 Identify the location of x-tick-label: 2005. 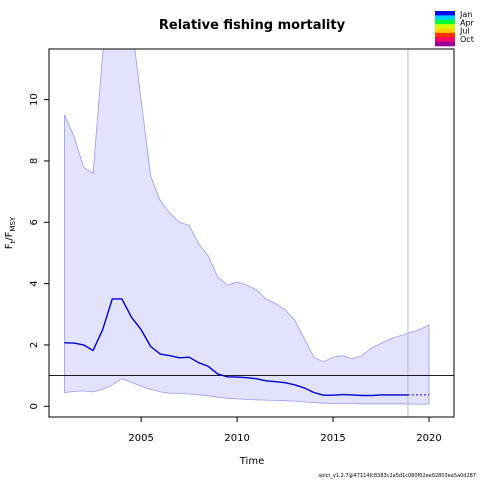
(140, 438).